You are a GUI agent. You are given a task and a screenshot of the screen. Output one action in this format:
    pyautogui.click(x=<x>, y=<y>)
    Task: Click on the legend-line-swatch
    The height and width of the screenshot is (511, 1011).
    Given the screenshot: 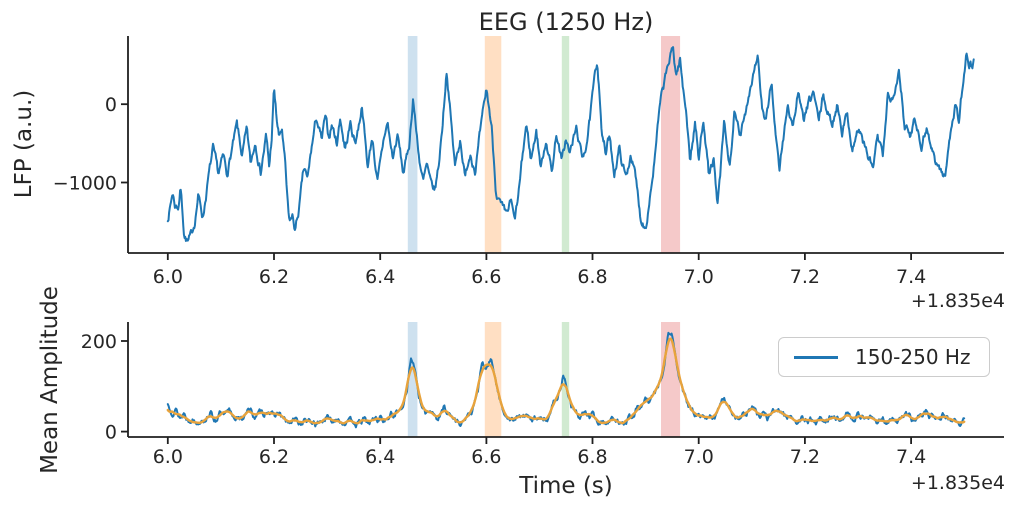 What is the action you would take?
    pyautogui.click(x=816, y=357)
    